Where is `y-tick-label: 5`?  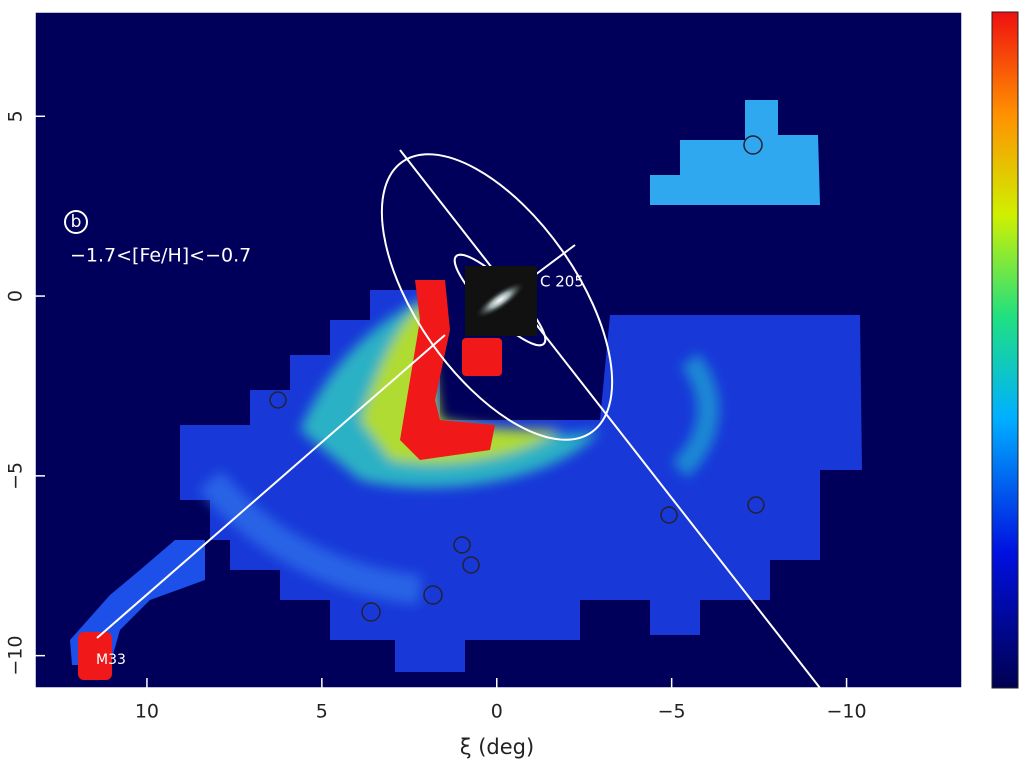
y-tick-label: 5 is located at coordinates (16, 116).